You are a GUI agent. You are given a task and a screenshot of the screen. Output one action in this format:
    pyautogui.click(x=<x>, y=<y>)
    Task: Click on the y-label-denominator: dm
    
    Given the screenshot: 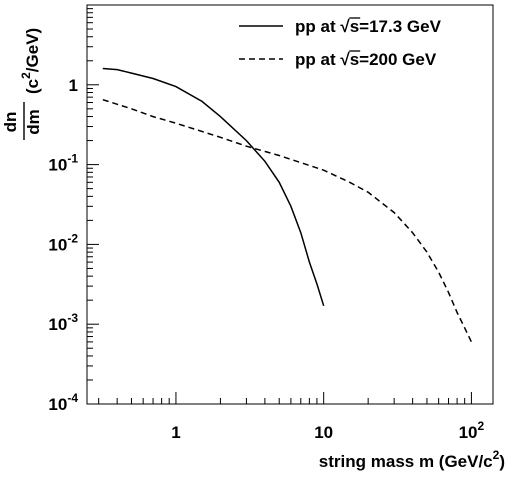 What is the action you would take?
    pyautogui.click(x=33, y=122)
    